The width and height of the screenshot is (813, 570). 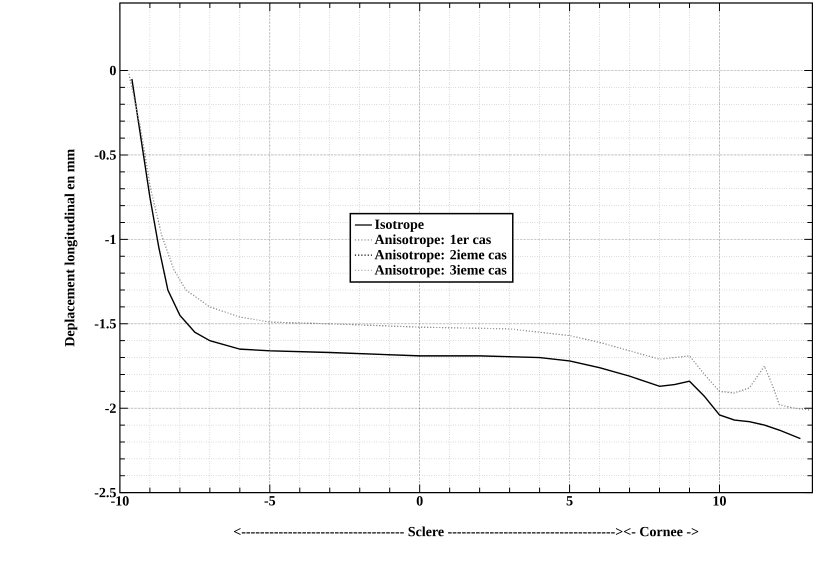 I want to click on legend-label: Anisotrope: 3ieme cas, so click(x=440, y=271).